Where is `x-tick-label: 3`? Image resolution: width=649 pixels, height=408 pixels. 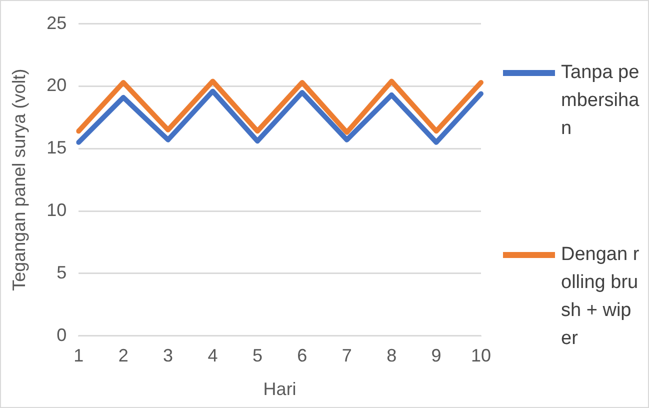 x-tick-label: 3 is located at coordinates (168, 356).